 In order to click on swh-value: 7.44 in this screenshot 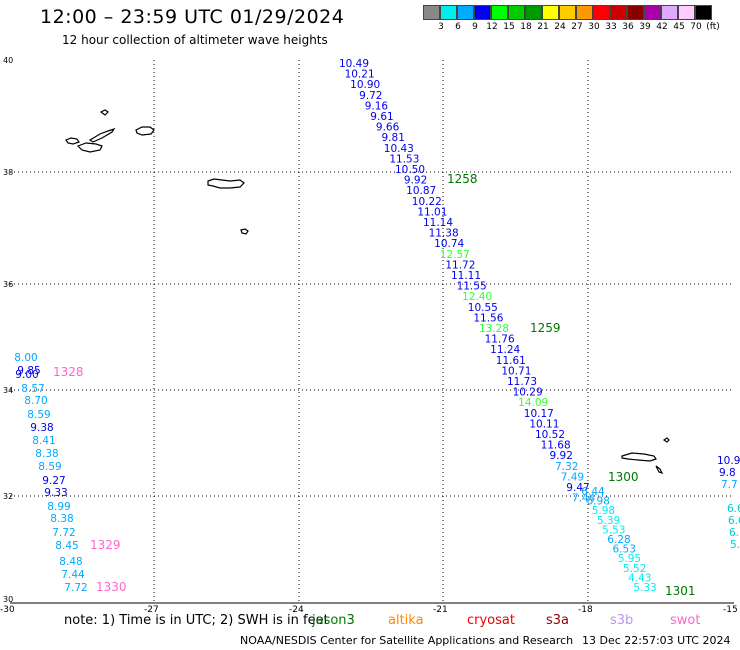, I will do `click(584, 499)`.